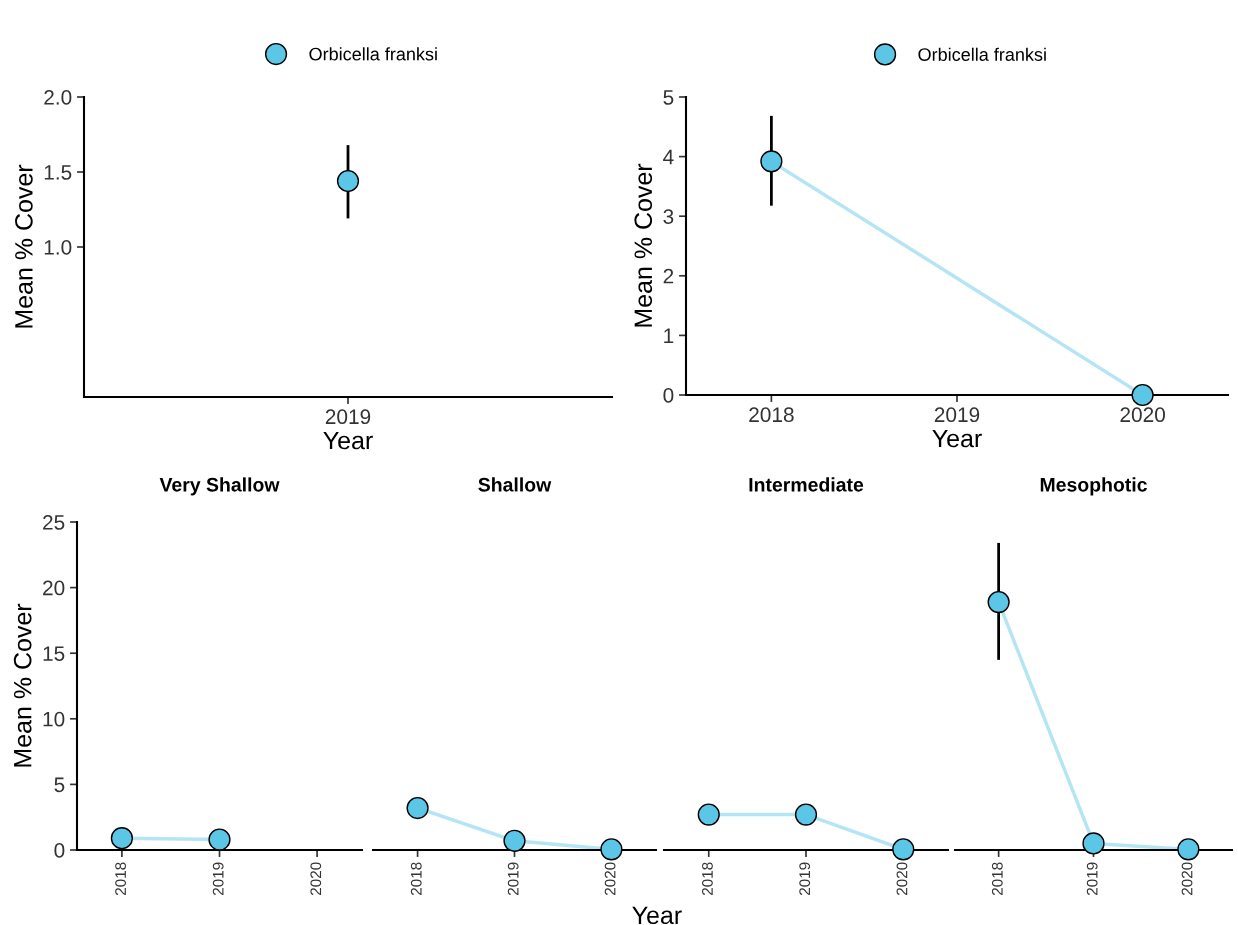  What do you see at coordinates (54, 653) in the screenshot?
I see `y-tick-label: 15` at bounding box center [54, 653].